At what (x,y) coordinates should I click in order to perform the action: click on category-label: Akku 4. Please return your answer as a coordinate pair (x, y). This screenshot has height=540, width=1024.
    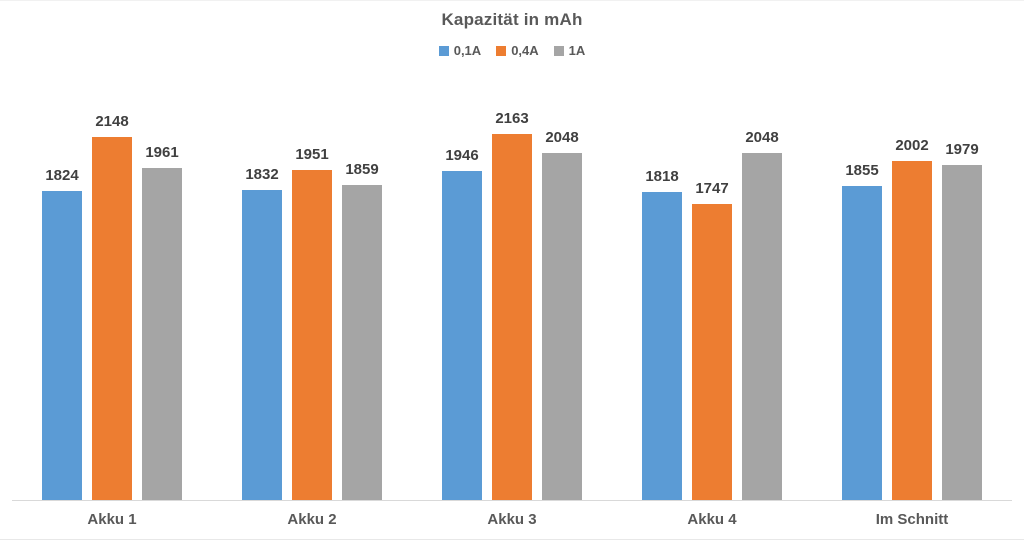
    Looking at the image, I should click on (712, 519).